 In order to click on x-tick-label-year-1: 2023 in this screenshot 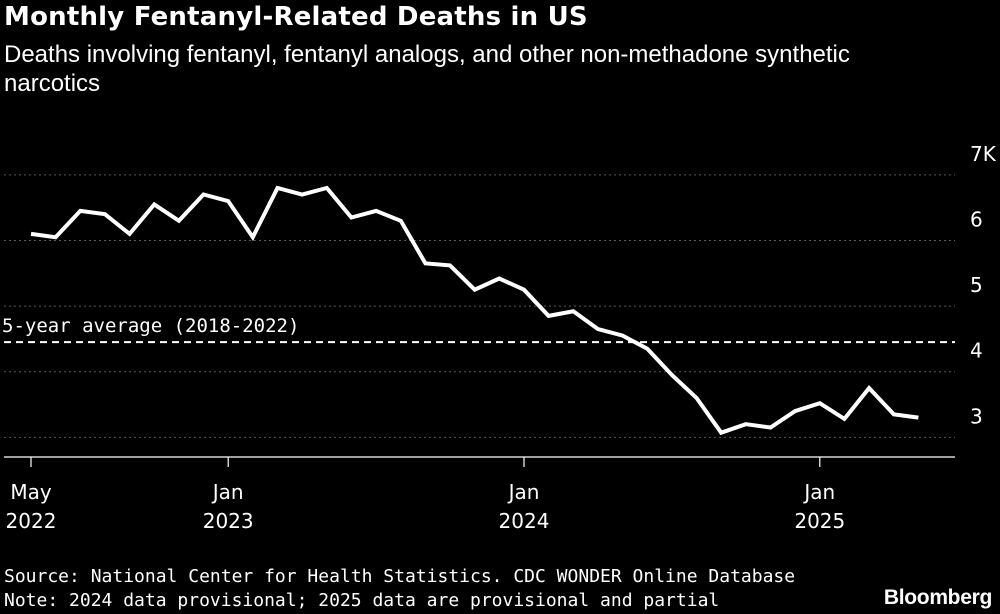, I will do `click(228, 521)`.